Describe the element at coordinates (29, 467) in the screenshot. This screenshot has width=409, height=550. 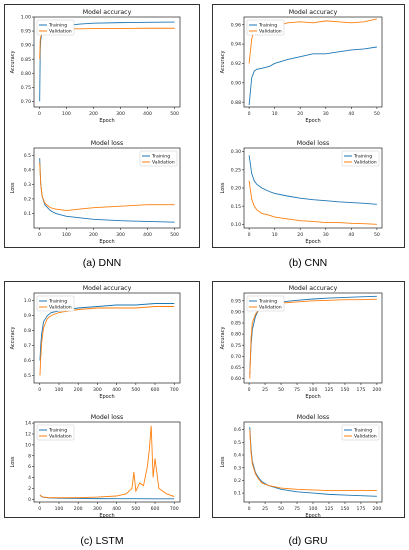
I see `y-tick-label: 6` at that location.